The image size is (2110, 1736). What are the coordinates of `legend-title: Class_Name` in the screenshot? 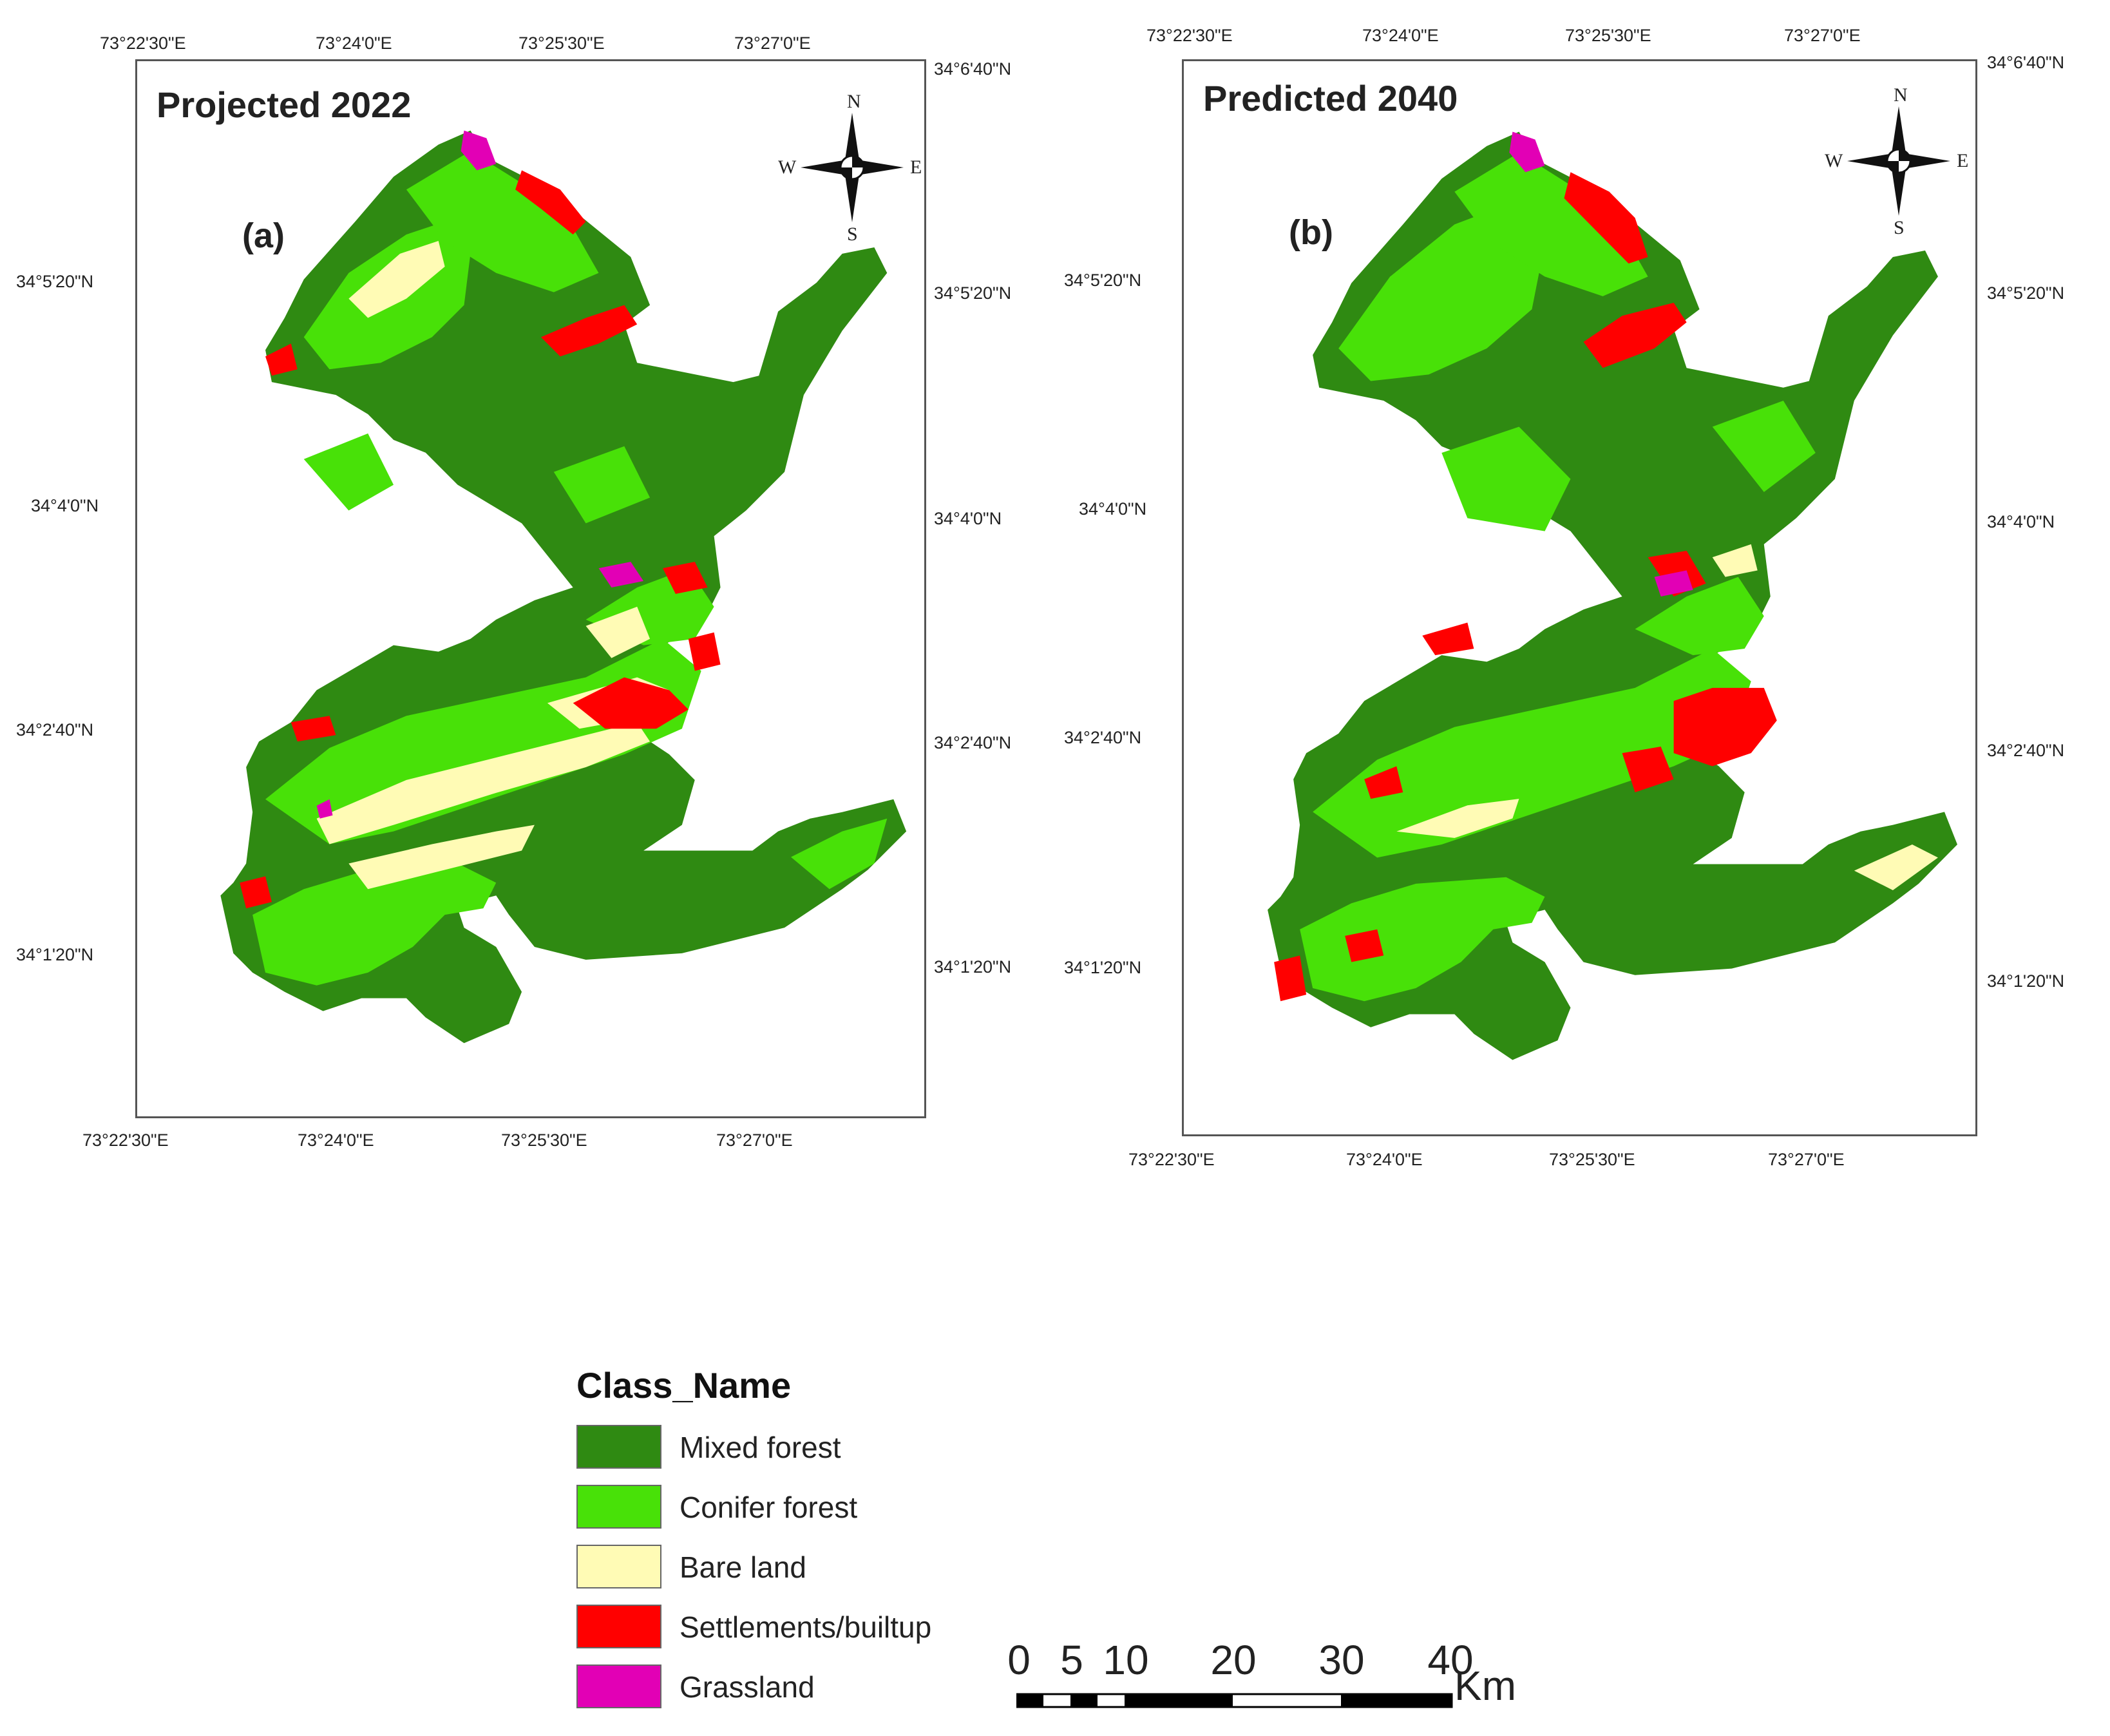 It's located at (684, 1385).